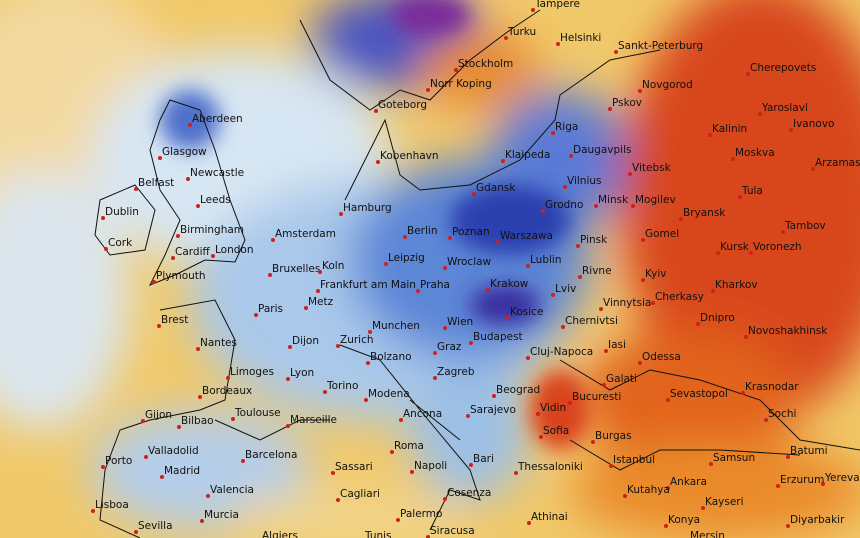 The image size is (860, 538). Describe the element at coordinates (521, 32) in the screenshot. I see `city-label: Turku` at that location.